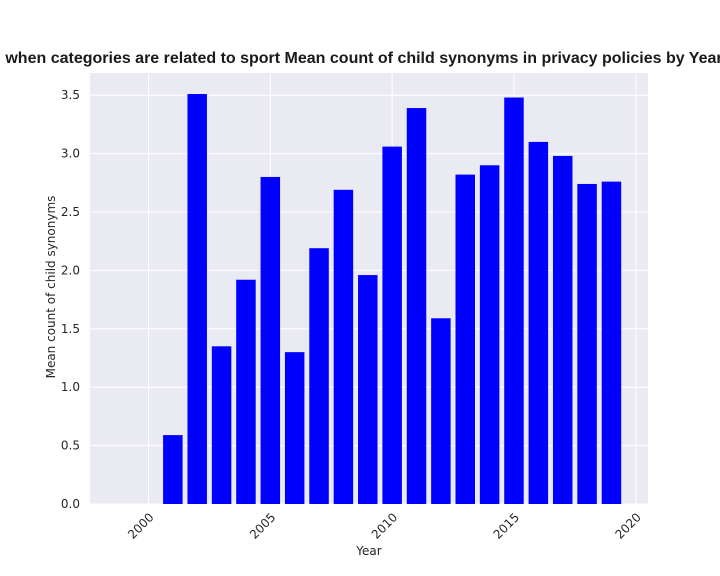 This screenshot has width=720, height=576. I want to click on bar-2013, so click(465, 339).